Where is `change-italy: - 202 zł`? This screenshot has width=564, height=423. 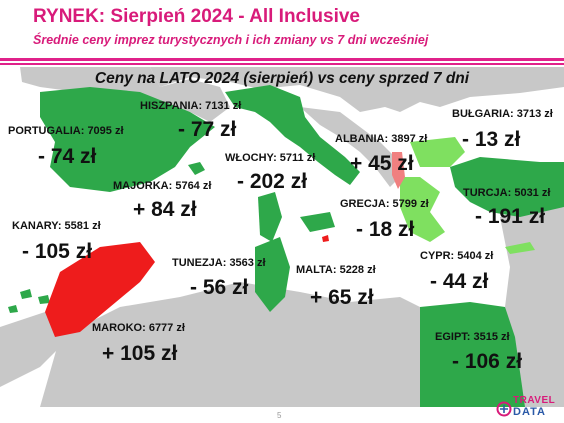 change-italy: - 202 zł is located at coordinates (272, 181).